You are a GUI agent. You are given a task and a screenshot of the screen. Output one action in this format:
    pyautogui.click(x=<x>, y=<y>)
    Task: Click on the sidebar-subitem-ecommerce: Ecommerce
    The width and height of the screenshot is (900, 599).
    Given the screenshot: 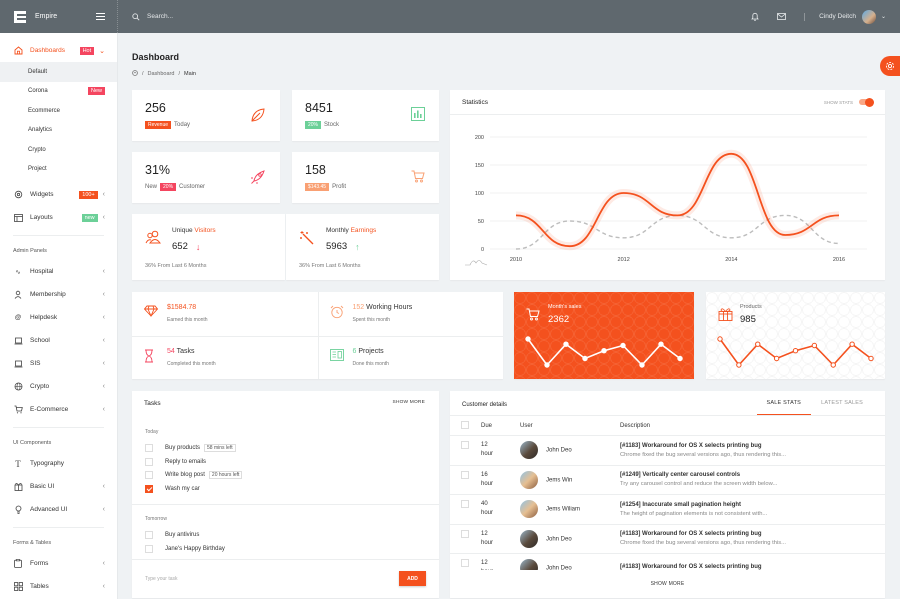 What is the action you would take?
    pyautogui.click(x=44, y=110)
    